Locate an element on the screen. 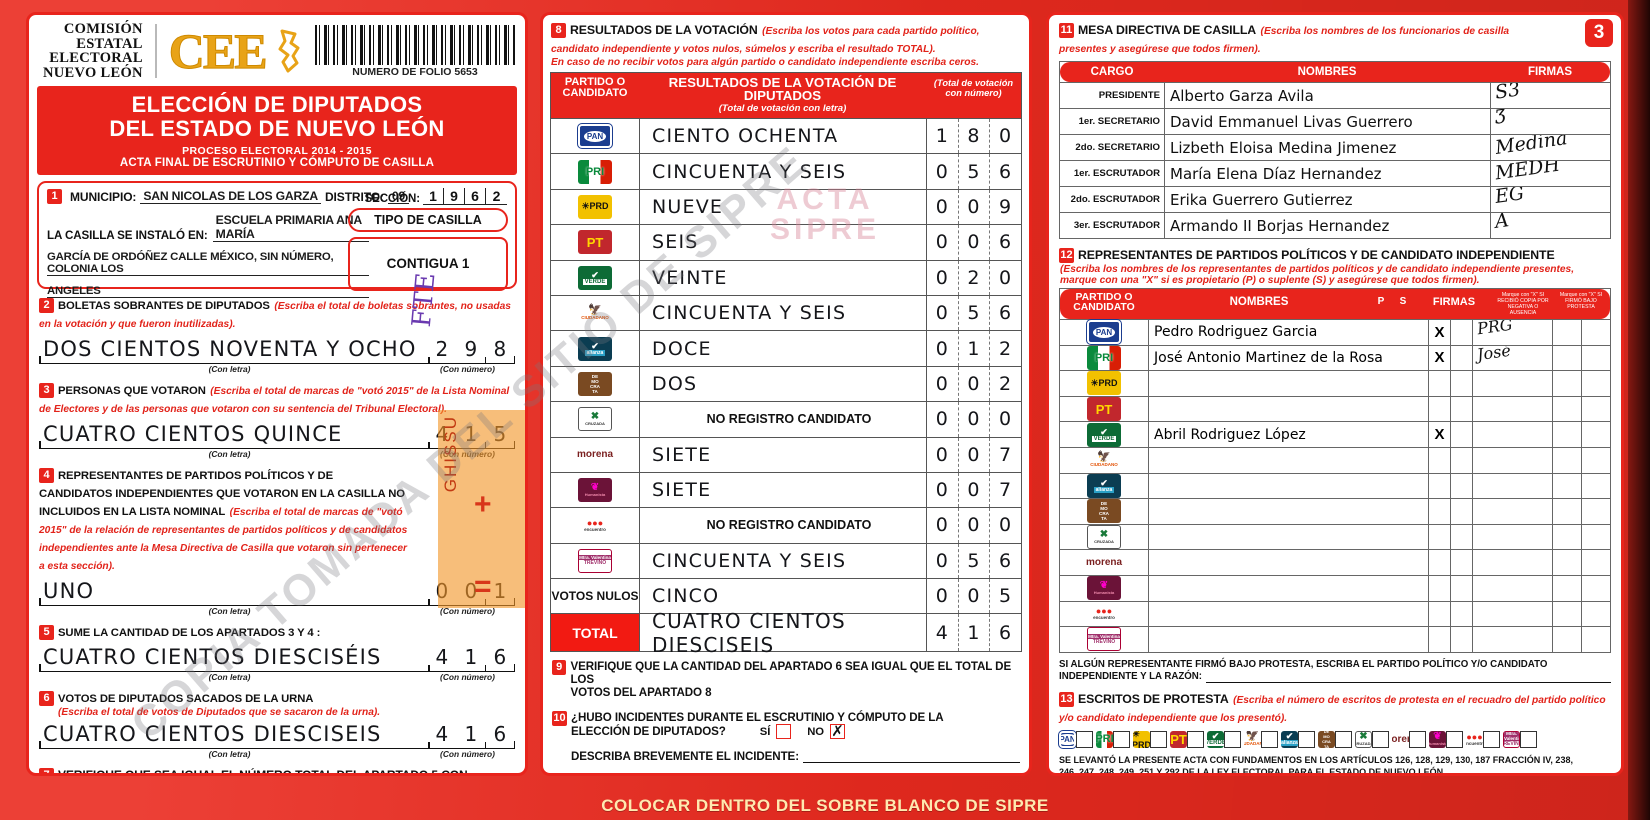 This screenshot has height=820, width=1650. vote-digit: 5 is located at coordinates (973, 313).